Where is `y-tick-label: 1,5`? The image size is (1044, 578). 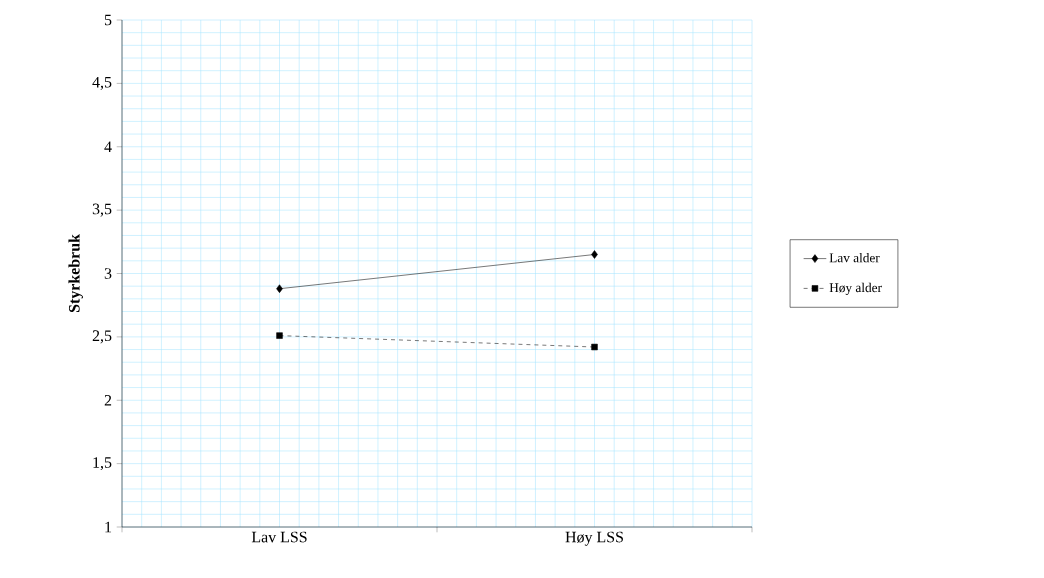
y-tick-label: 1,5 is located at coordinates (102, 464).